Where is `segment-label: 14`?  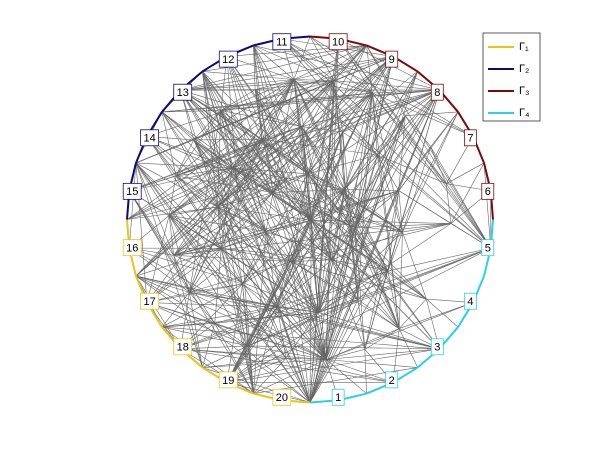
segment-label: 14 is located at coordinates (149, 139).